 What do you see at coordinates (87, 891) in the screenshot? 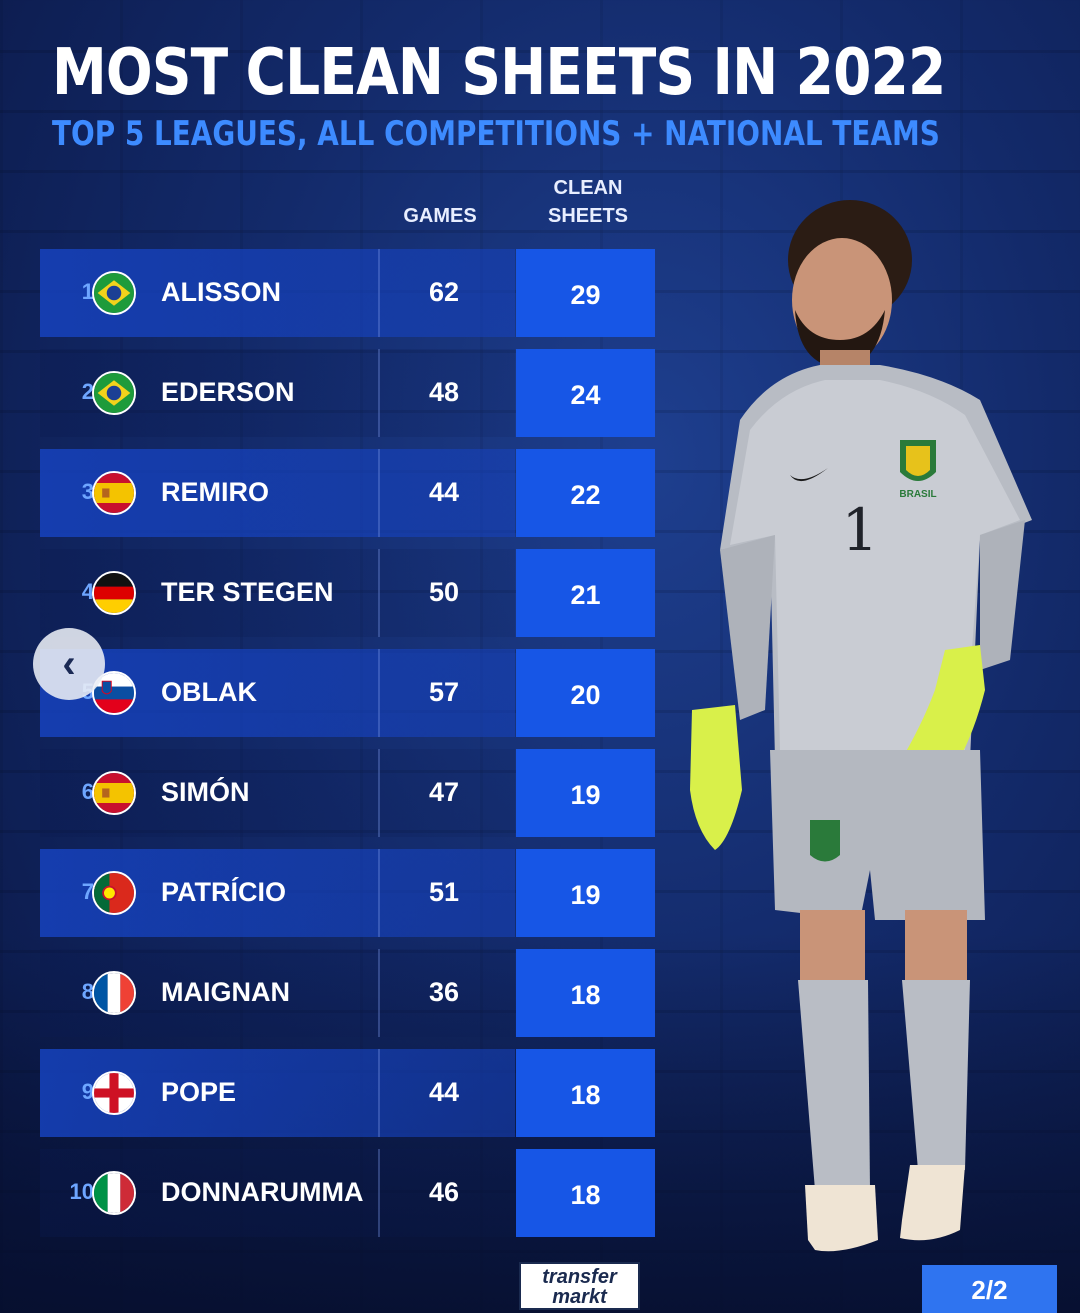
I see `row-rank: 7` at bounding box center [87, 891].